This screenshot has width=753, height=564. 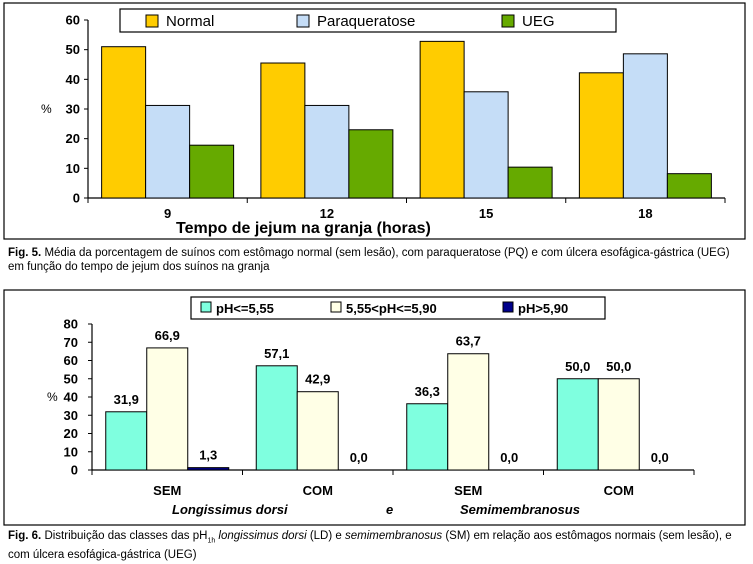 What do you see at coordinates (406, 209) in the screenshot?
I see `chart1-x-ticks: 9 12 15 18` at bounding box center [406, 209].